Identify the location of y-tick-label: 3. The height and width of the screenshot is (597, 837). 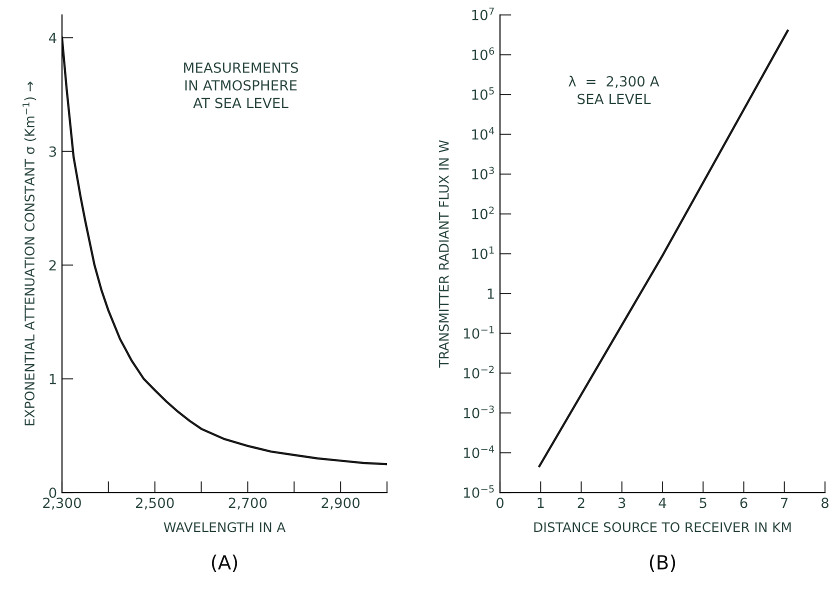
(52, 151).